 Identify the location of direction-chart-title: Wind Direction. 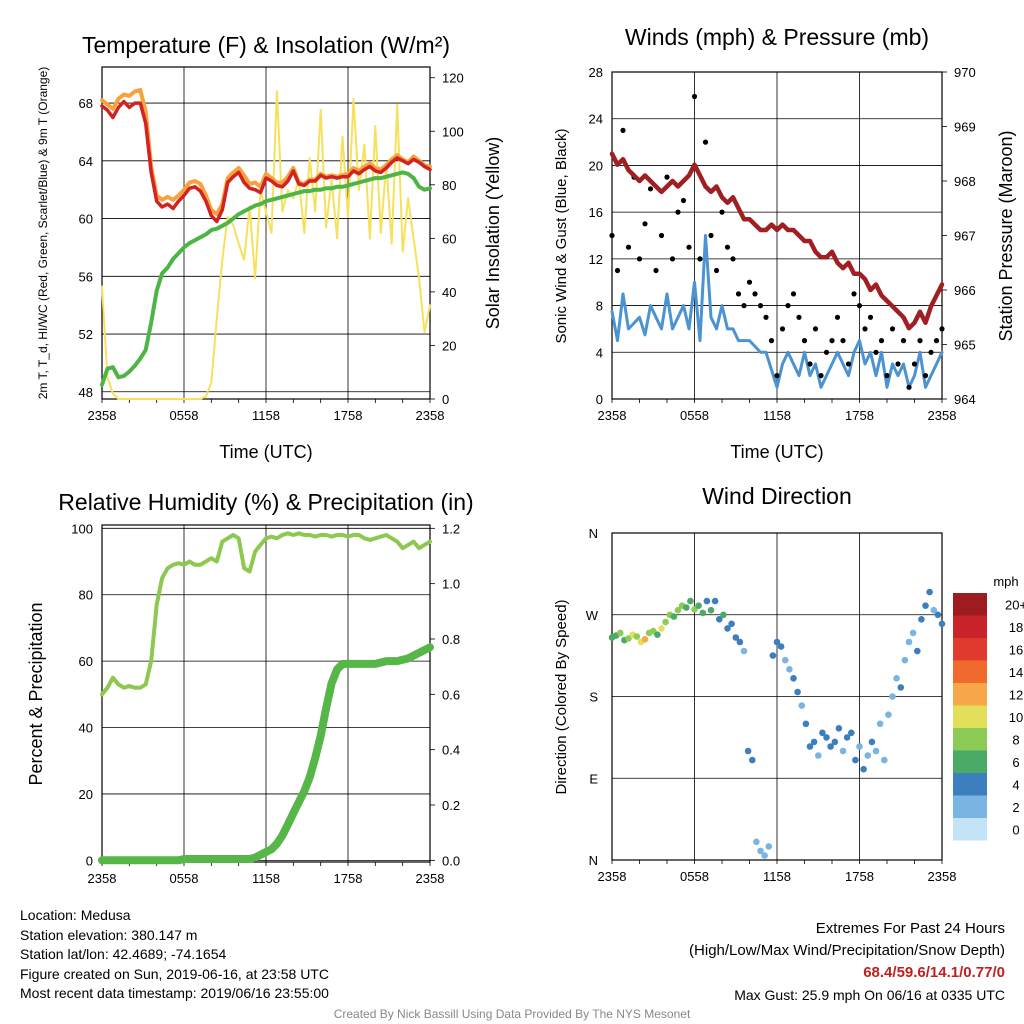
(777, 496).